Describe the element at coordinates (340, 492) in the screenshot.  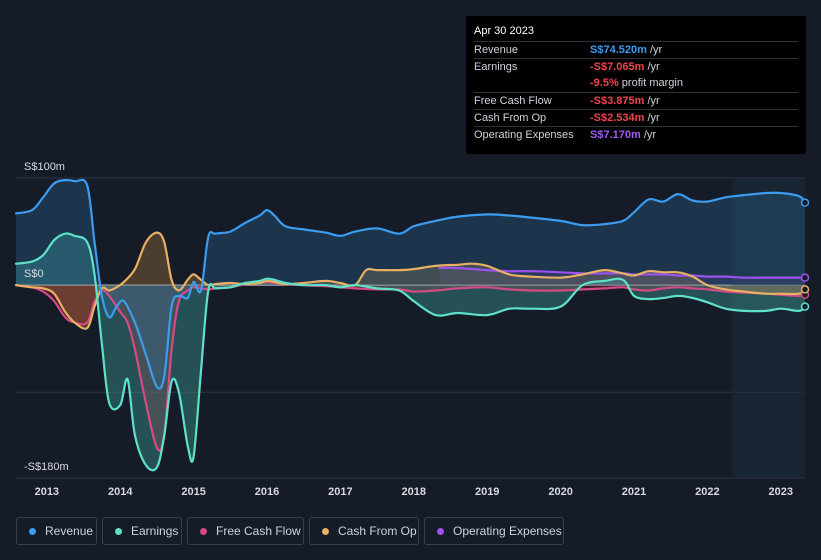
I see `x-tick-label: 2017` at that location.